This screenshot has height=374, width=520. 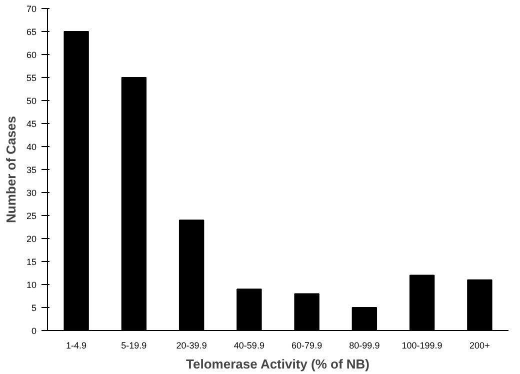 I want to click on y-tick-label: 65, so click(x=31, y=32).